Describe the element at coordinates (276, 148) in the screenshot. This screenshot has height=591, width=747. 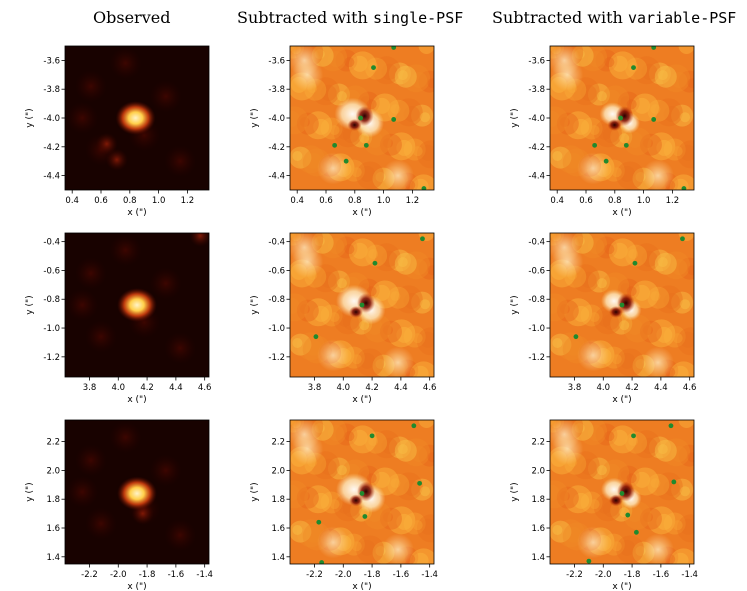
I see `y-tick-label: -4.2` at that location.